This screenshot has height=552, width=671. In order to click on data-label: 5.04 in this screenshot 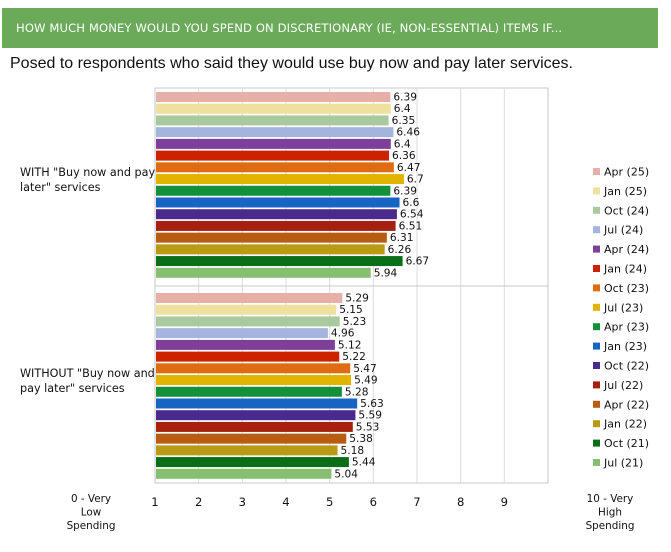, I will do `click(346, 474)`.